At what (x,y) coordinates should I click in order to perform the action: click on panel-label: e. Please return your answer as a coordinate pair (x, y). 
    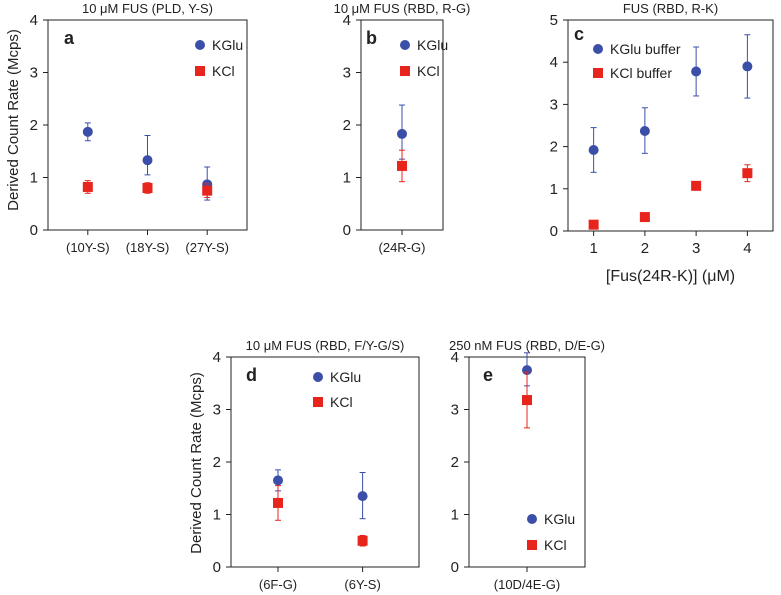
    Looking at the image, I should click on (488, 375).